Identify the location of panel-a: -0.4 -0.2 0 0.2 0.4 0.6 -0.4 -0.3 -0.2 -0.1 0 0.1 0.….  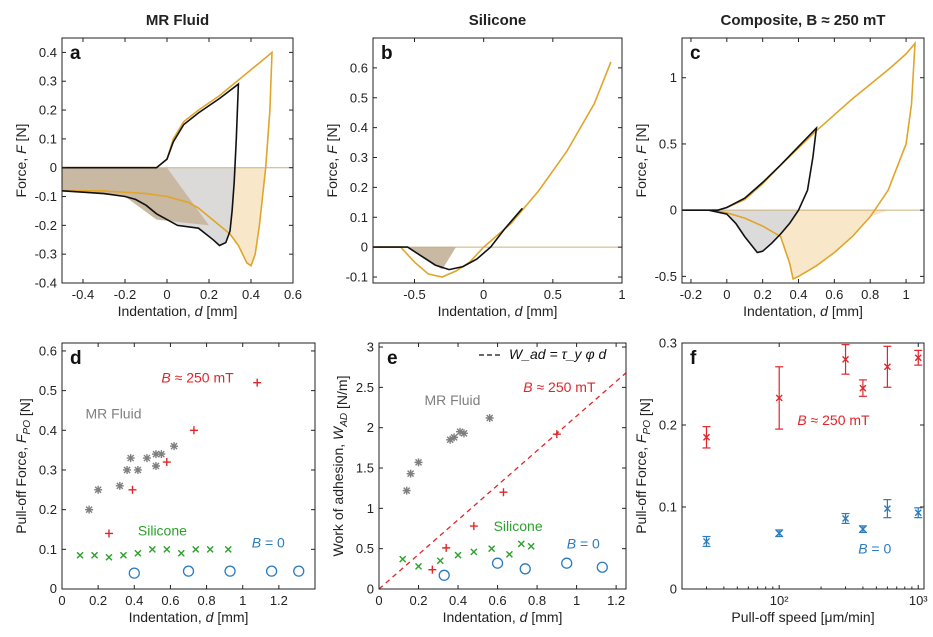
(157, 165).